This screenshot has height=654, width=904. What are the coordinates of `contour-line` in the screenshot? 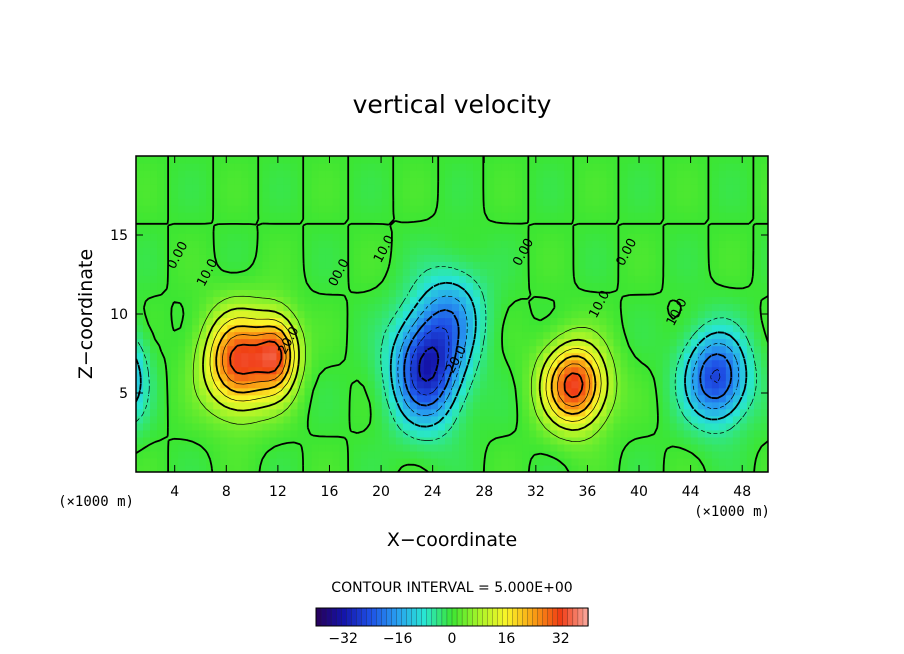 It's located at (405, 369).